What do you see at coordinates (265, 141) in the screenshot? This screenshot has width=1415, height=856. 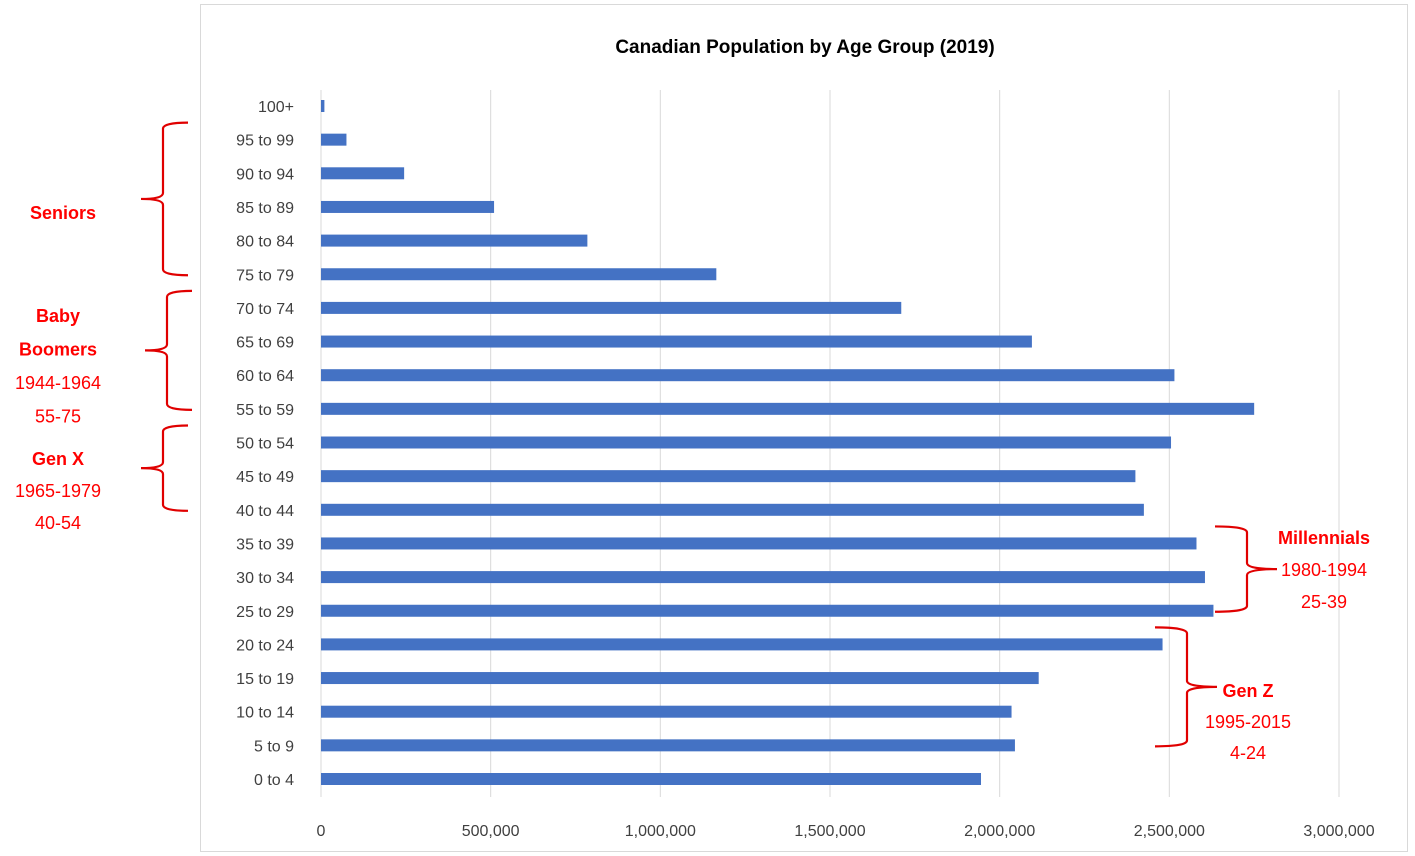 I see `category-label: 95 to 99` at bounding box center [265, 141].